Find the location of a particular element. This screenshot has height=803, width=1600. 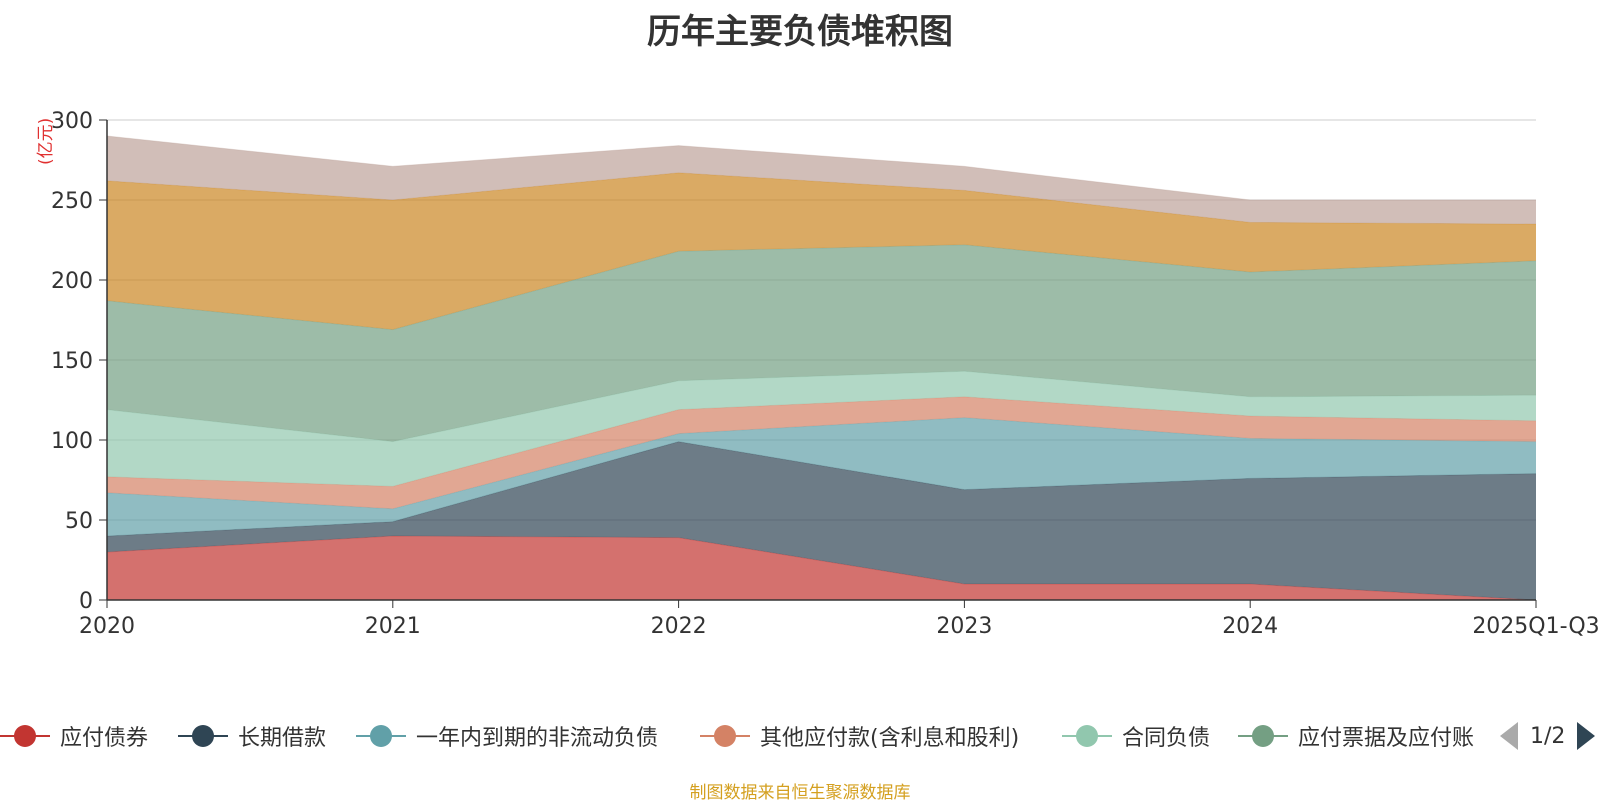

x-tick-label-2022: 2022 is located at coordinates (679, 626).